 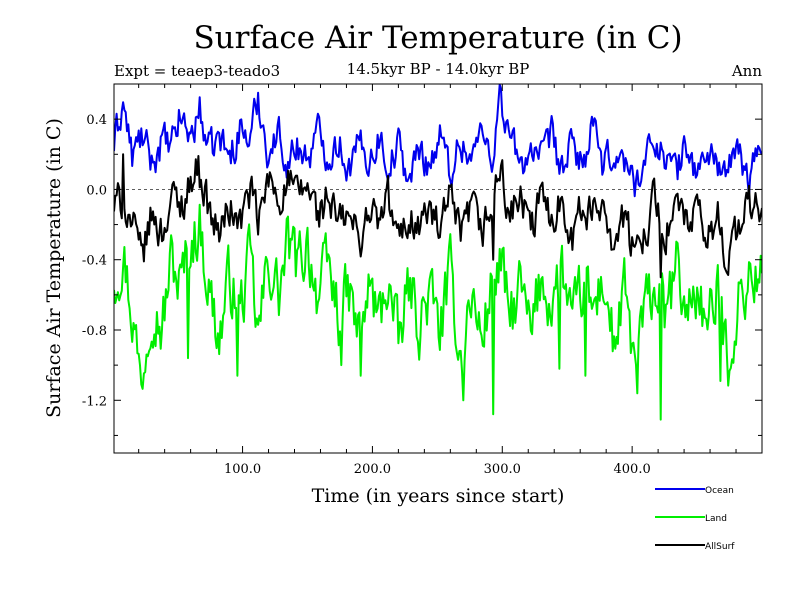 I want to click on x-tick-label: 100.0, so click(x=242, y=469).